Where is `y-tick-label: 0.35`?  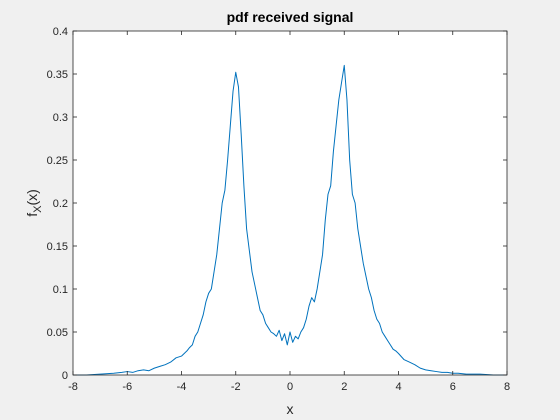
y-tick-label: 0.35 is located at coordinates (57, 75).